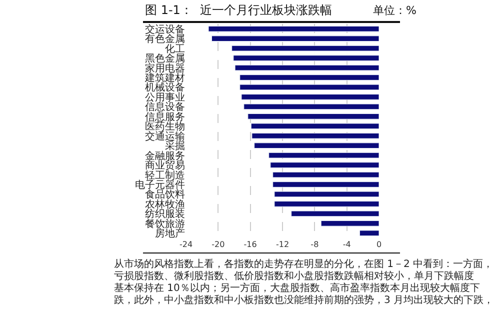 The image size is (499, 317). I want to click on x-tick-label: 0, so click(379, 244).